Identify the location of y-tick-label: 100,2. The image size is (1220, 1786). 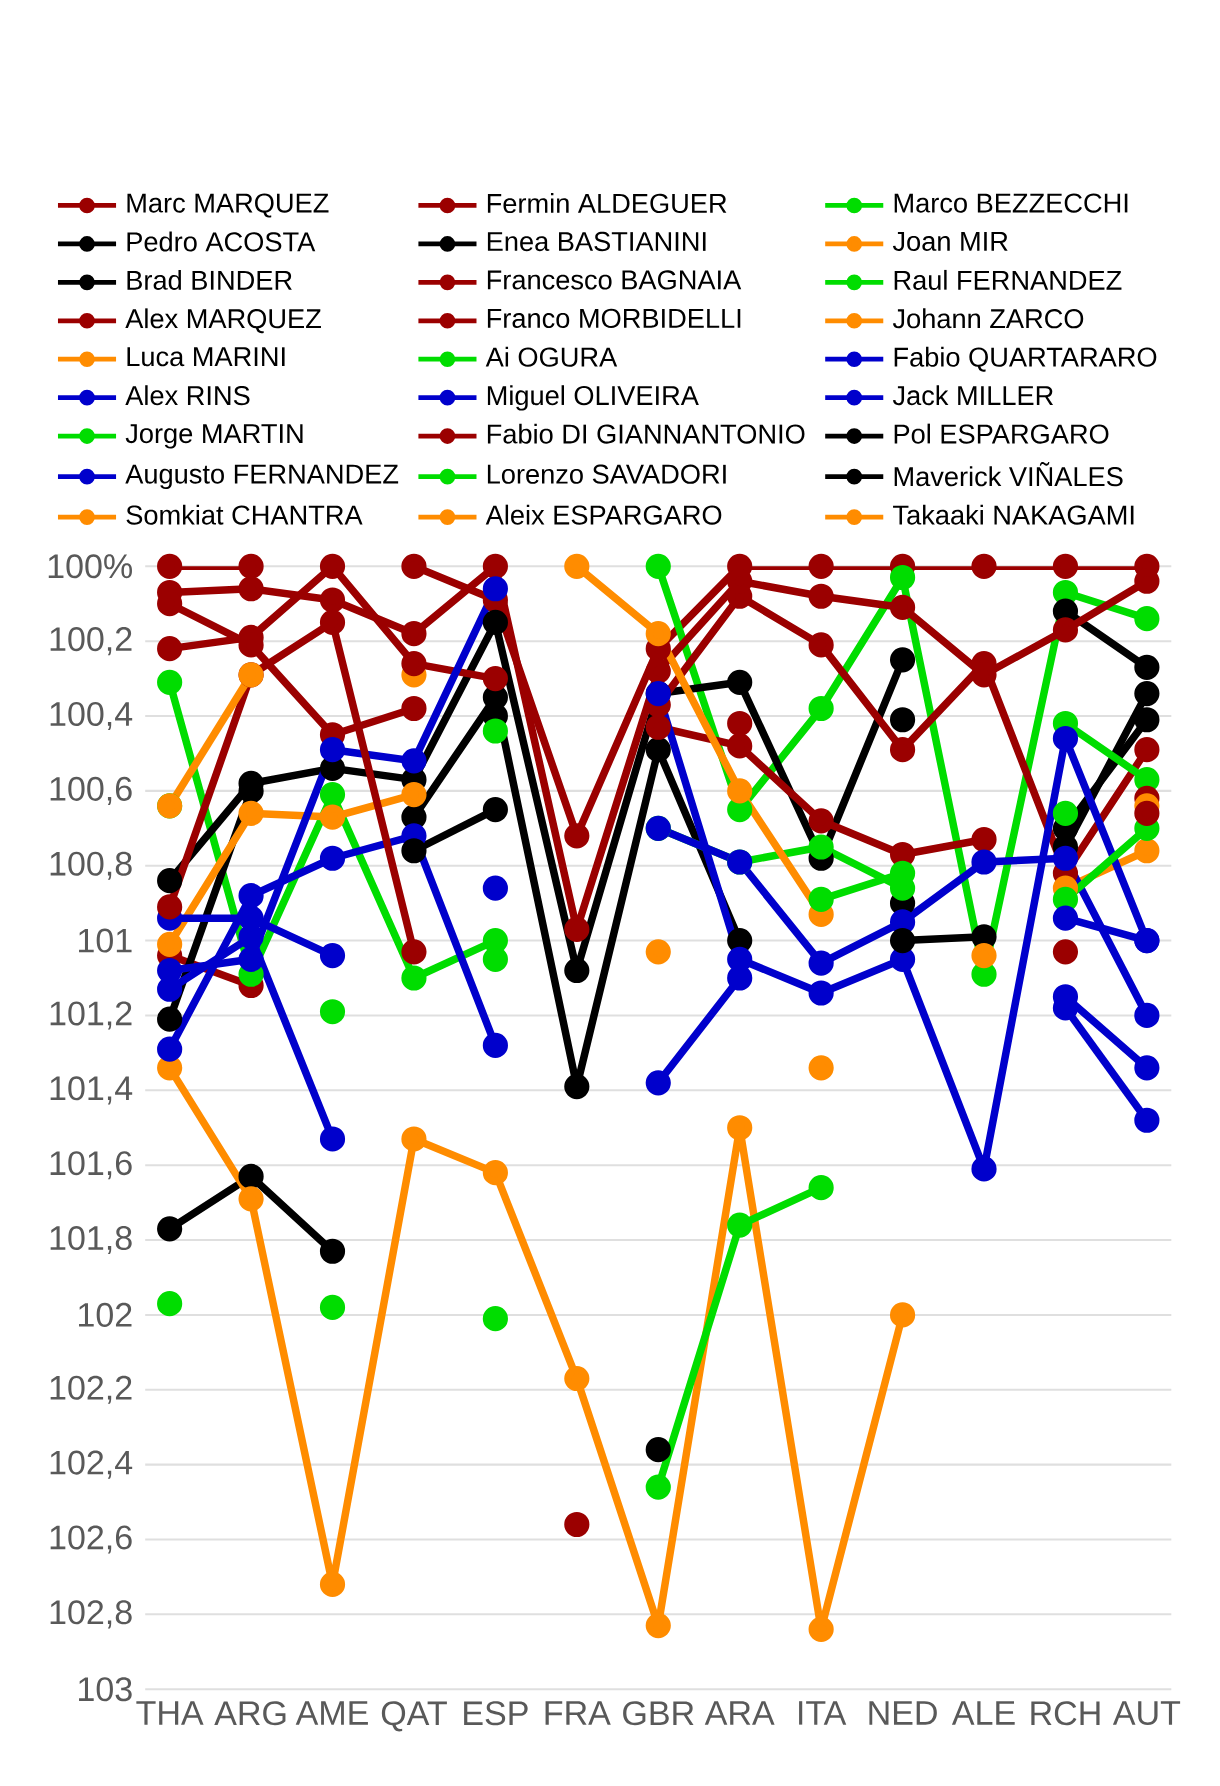
(91, 641).